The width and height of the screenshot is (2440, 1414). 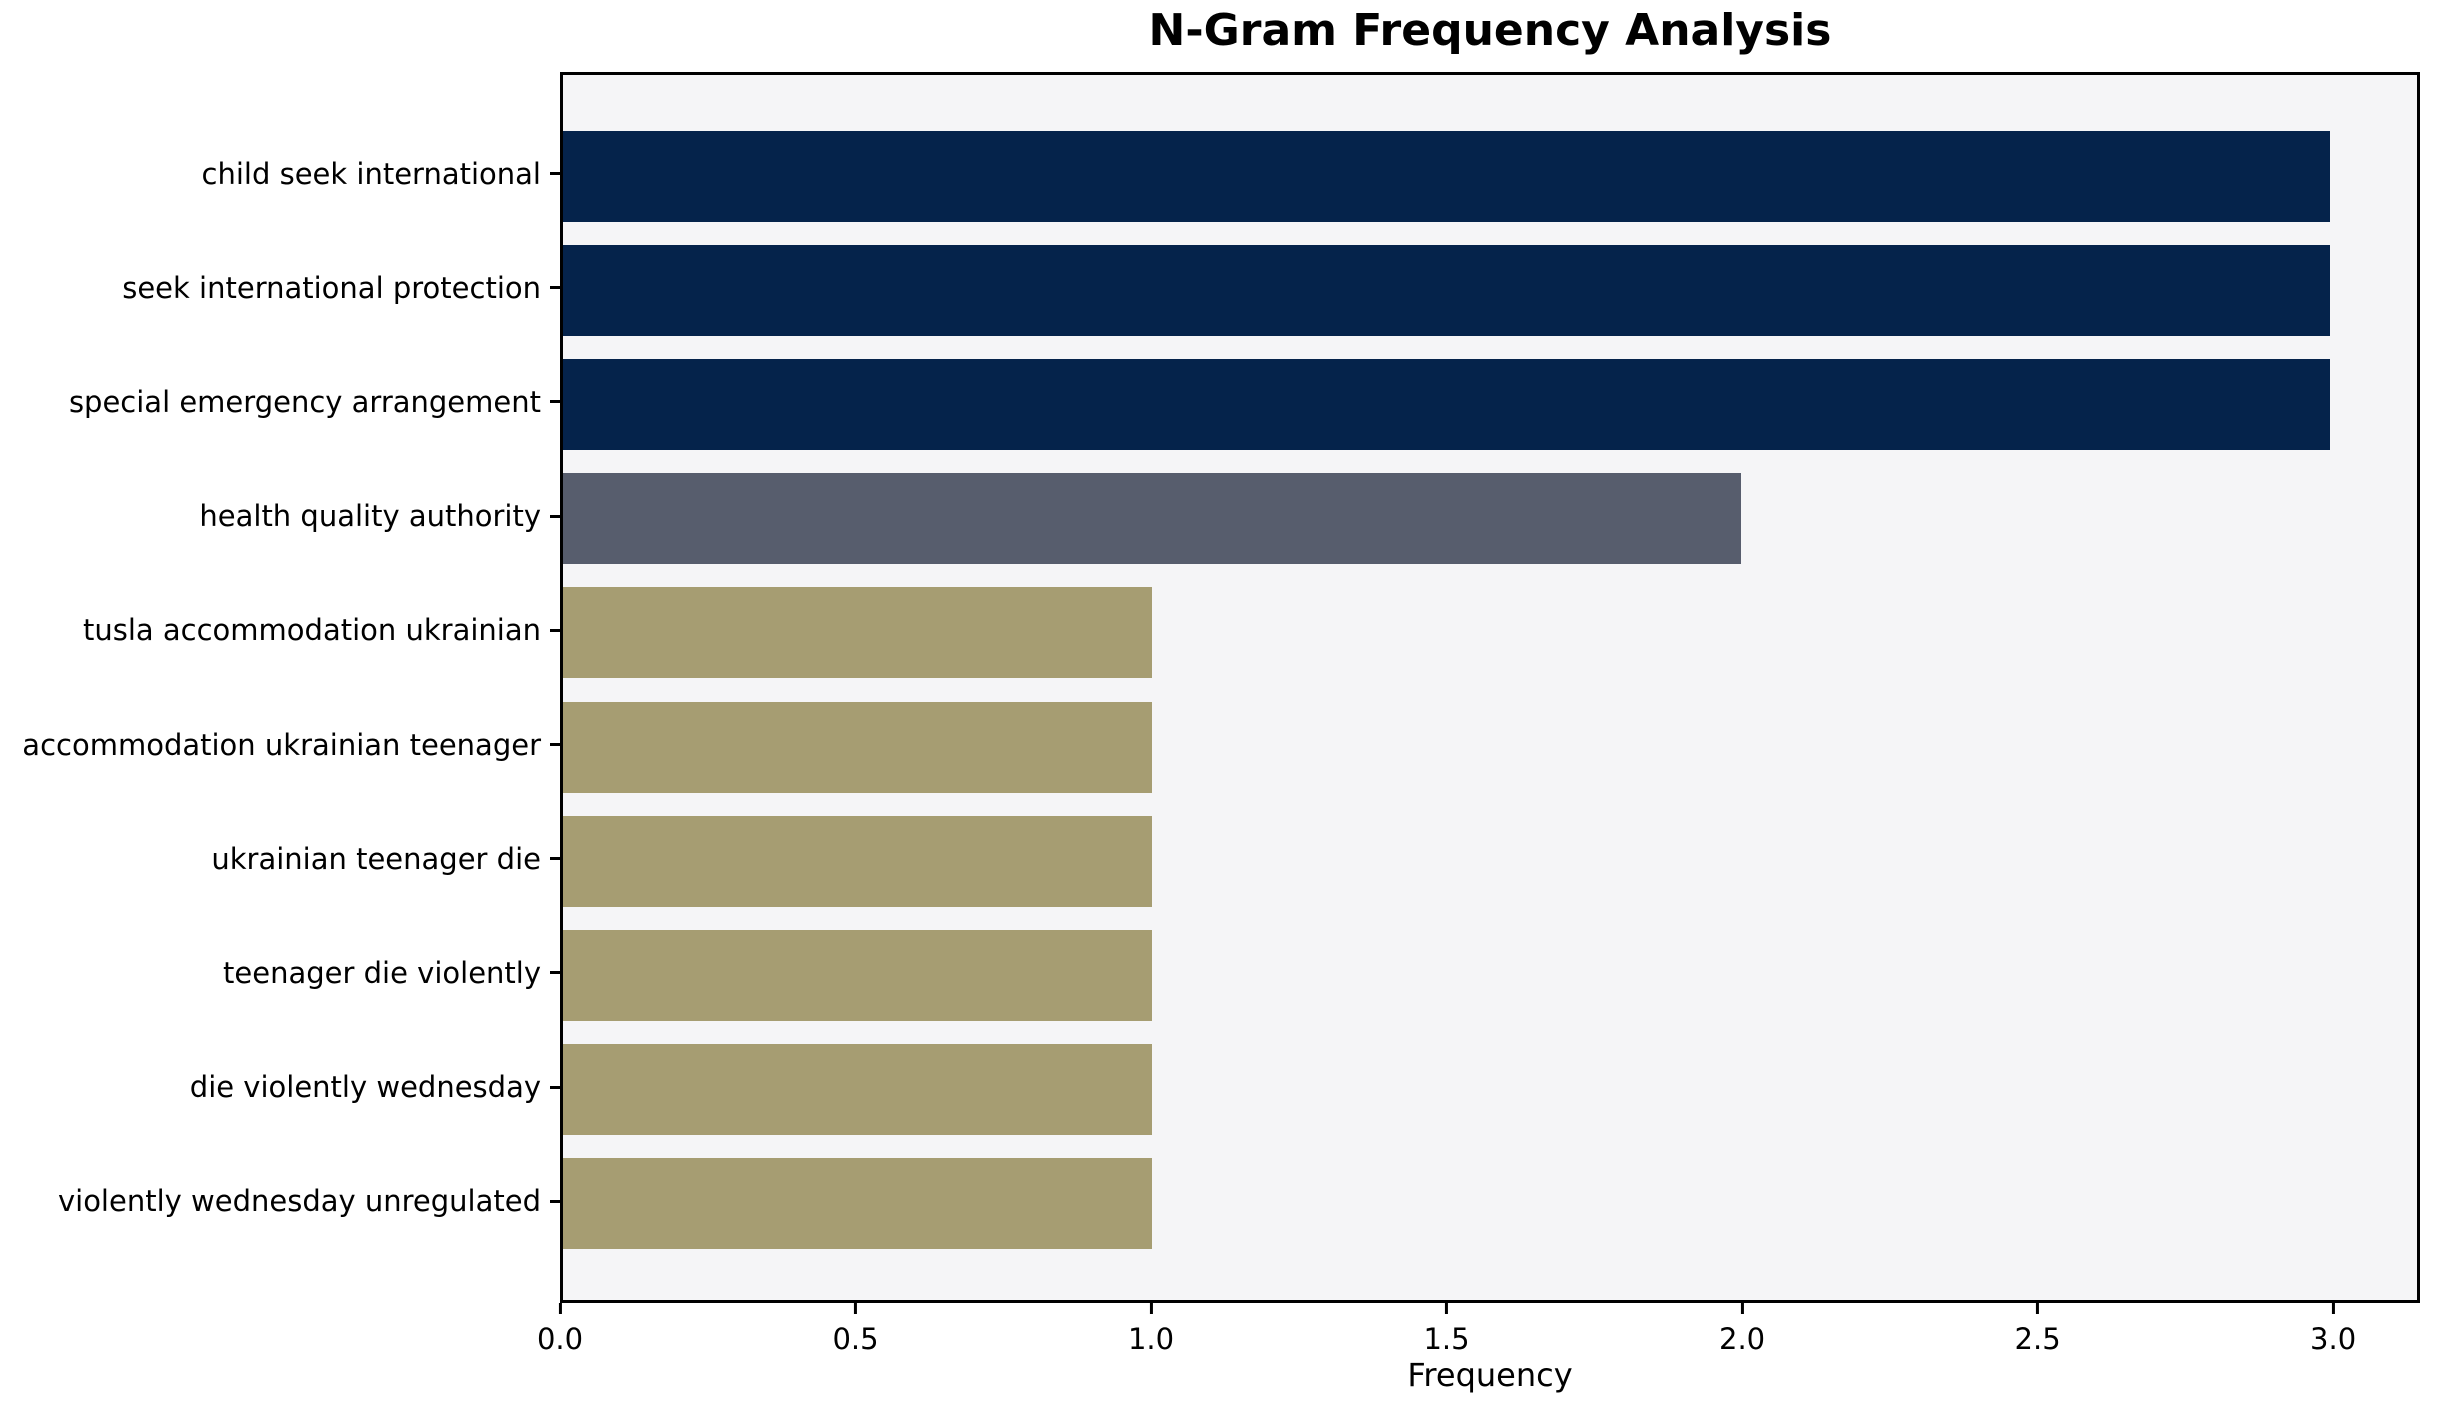 I want to click on x-tick: 1.0, so click(x=1151, y=1329).